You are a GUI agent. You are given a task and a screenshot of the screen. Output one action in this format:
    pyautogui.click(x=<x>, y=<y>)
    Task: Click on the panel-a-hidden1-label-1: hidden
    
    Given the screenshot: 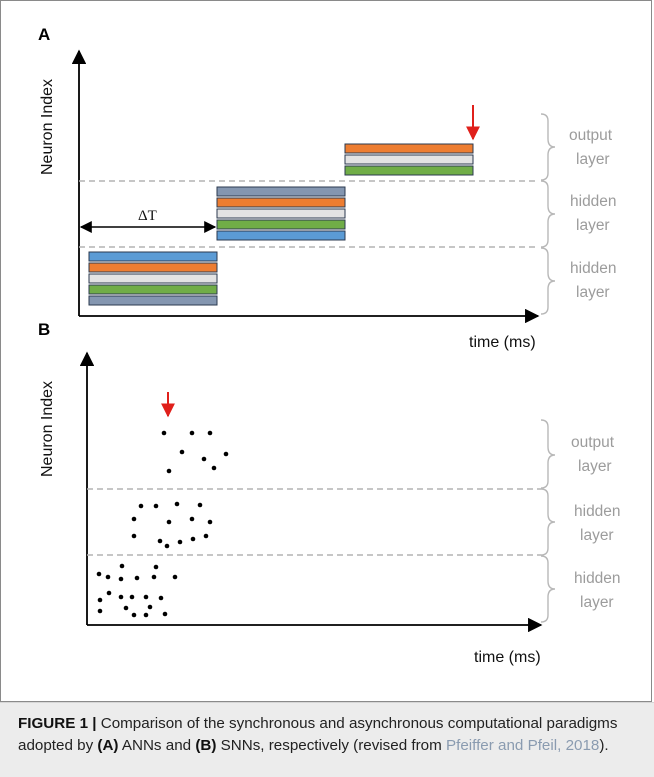 What is the action you would take?
    pyautogui.click(x=593, y=201)
    